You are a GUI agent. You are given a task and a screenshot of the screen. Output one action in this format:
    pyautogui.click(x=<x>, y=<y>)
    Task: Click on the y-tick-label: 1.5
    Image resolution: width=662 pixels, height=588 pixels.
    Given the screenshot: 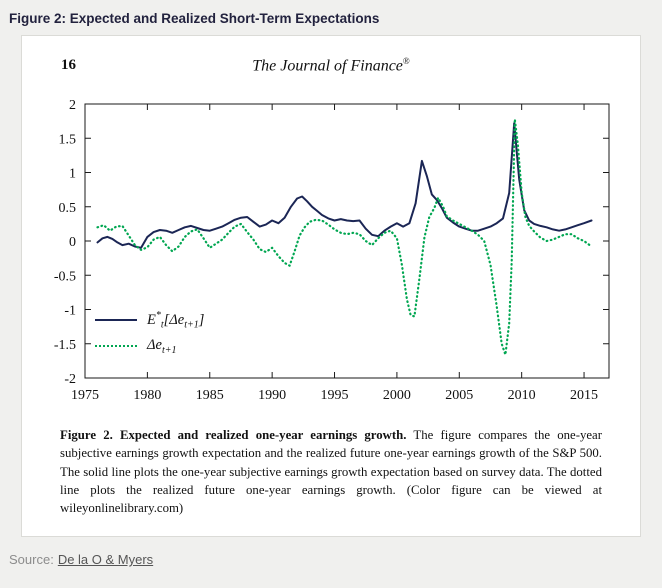 What is the action you would take?
    pyautogui.click(x=68, y=139)
    